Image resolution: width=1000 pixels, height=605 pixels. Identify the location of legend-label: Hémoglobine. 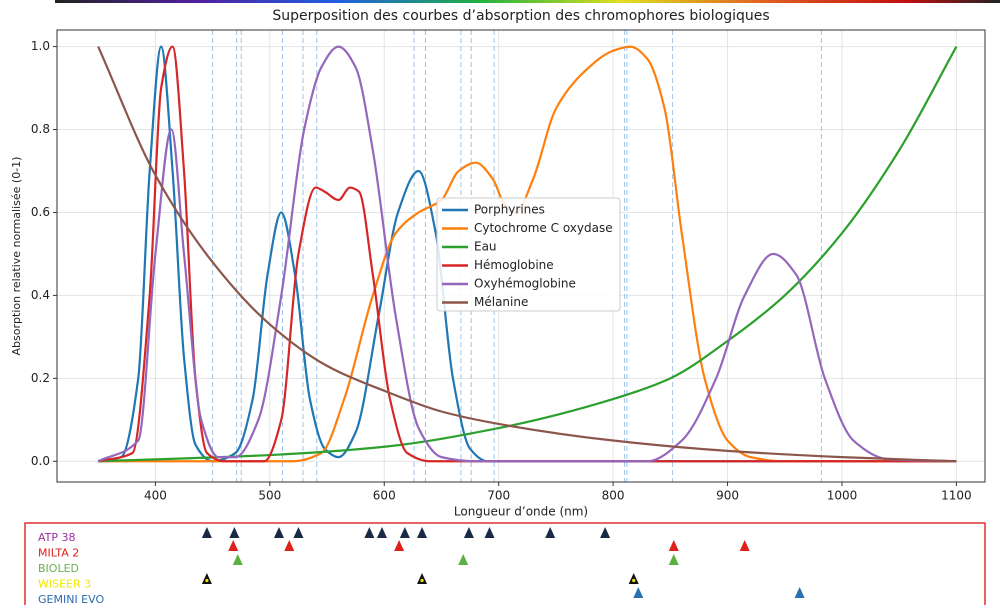
(514, 265).